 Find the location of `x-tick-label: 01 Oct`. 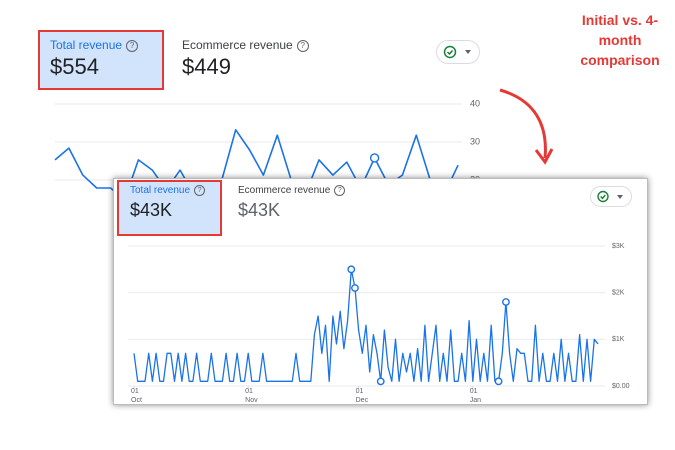

x-tick-label: 01 Oct is located at coordinates (136, 396).